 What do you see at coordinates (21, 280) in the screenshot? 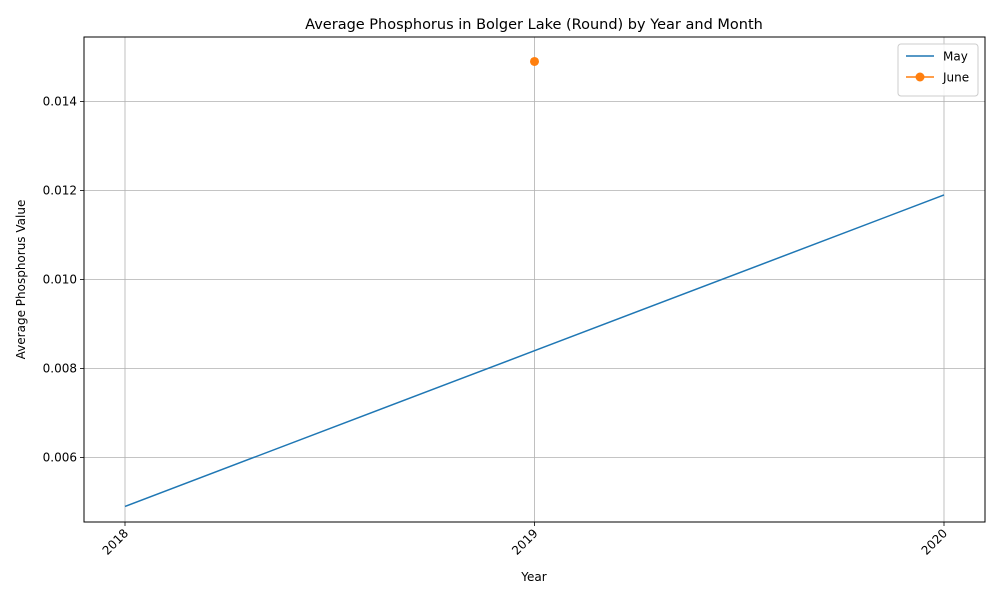
I see `y-axis-label: Average Phosphorus Value` at bounding box center [21, 280].